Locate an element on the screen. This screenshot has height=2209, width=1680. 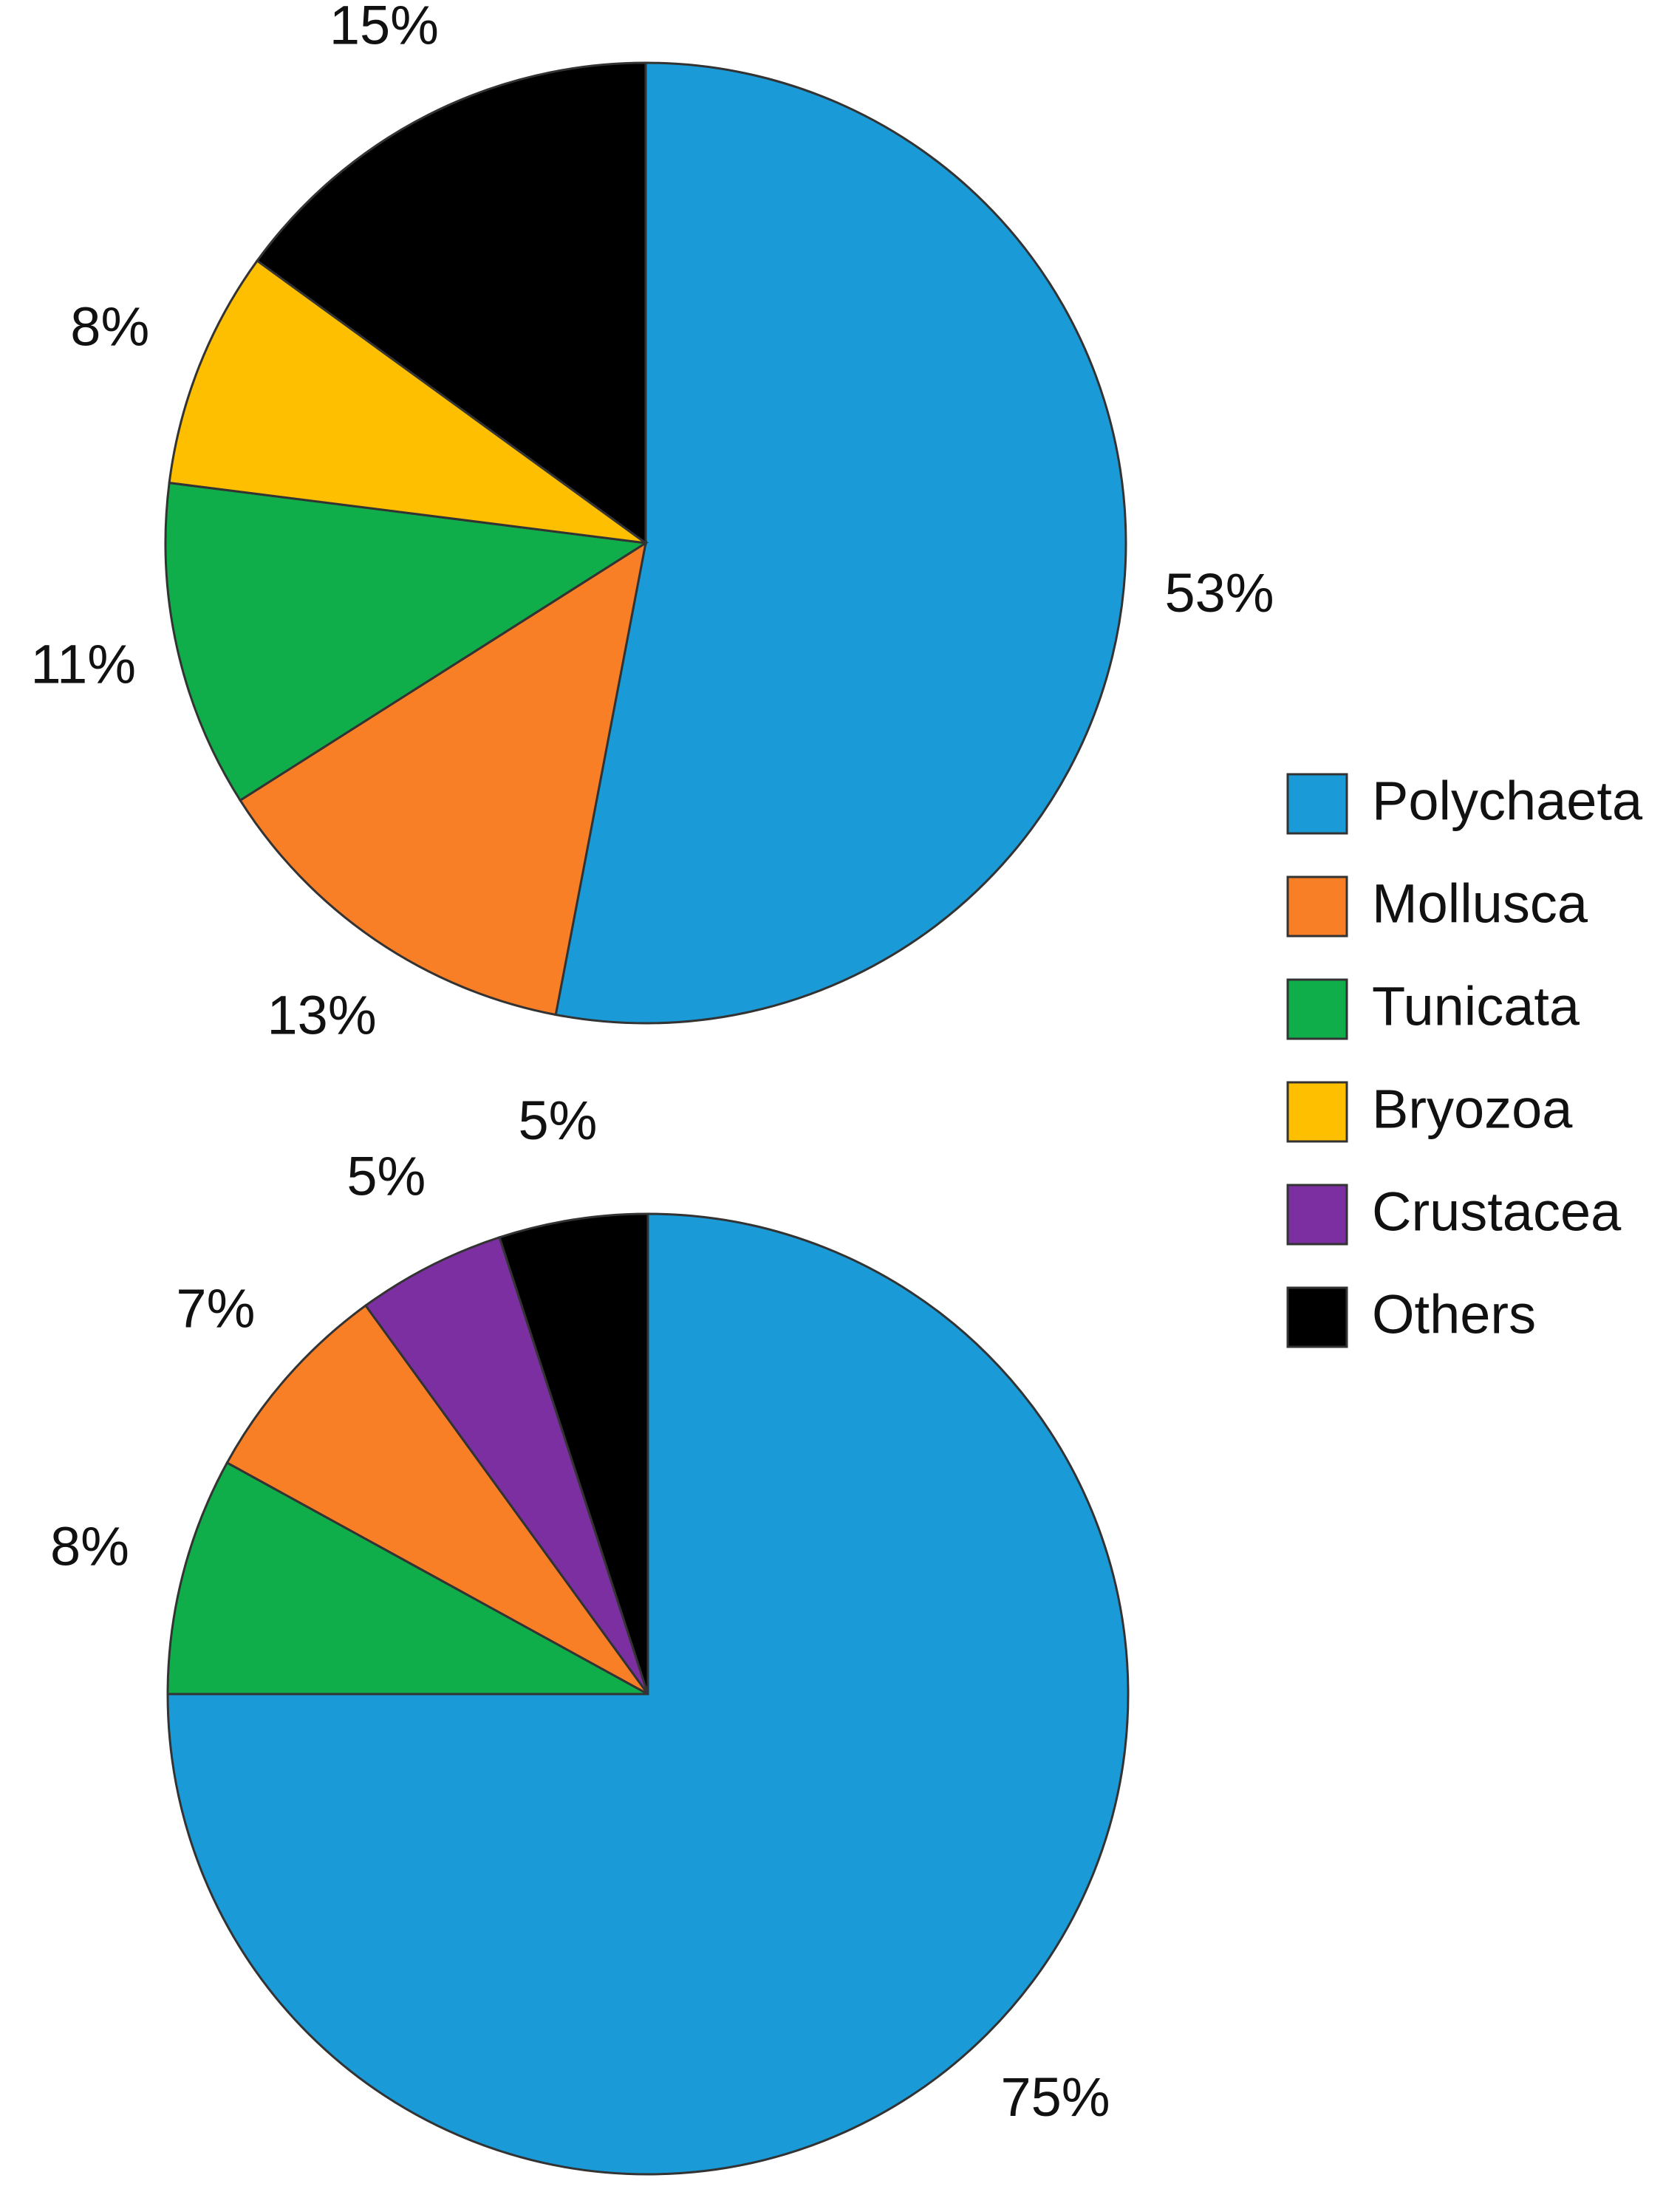
legend-label: Bryozoa is located at coordinates (1472, 1109).